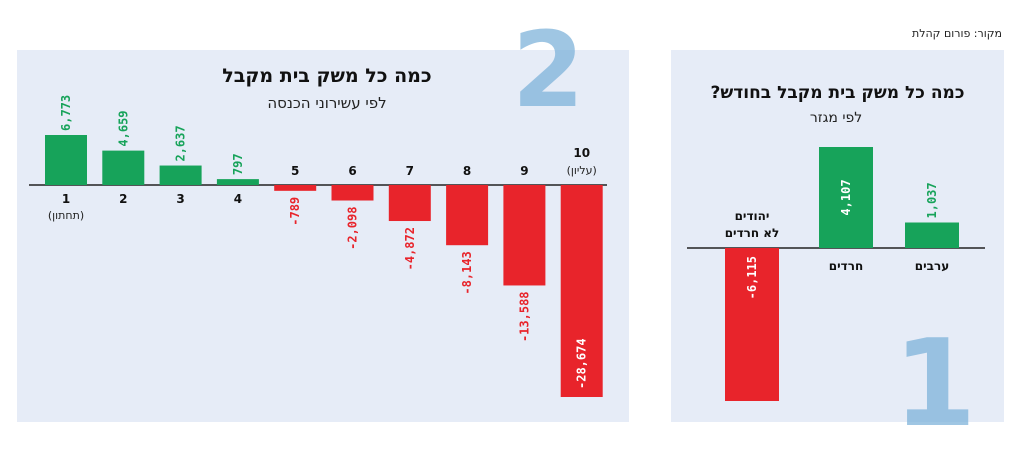 This screenshot has width=1024, height=461. I want to click on deciles-category-label: 6, so click(352, 171).